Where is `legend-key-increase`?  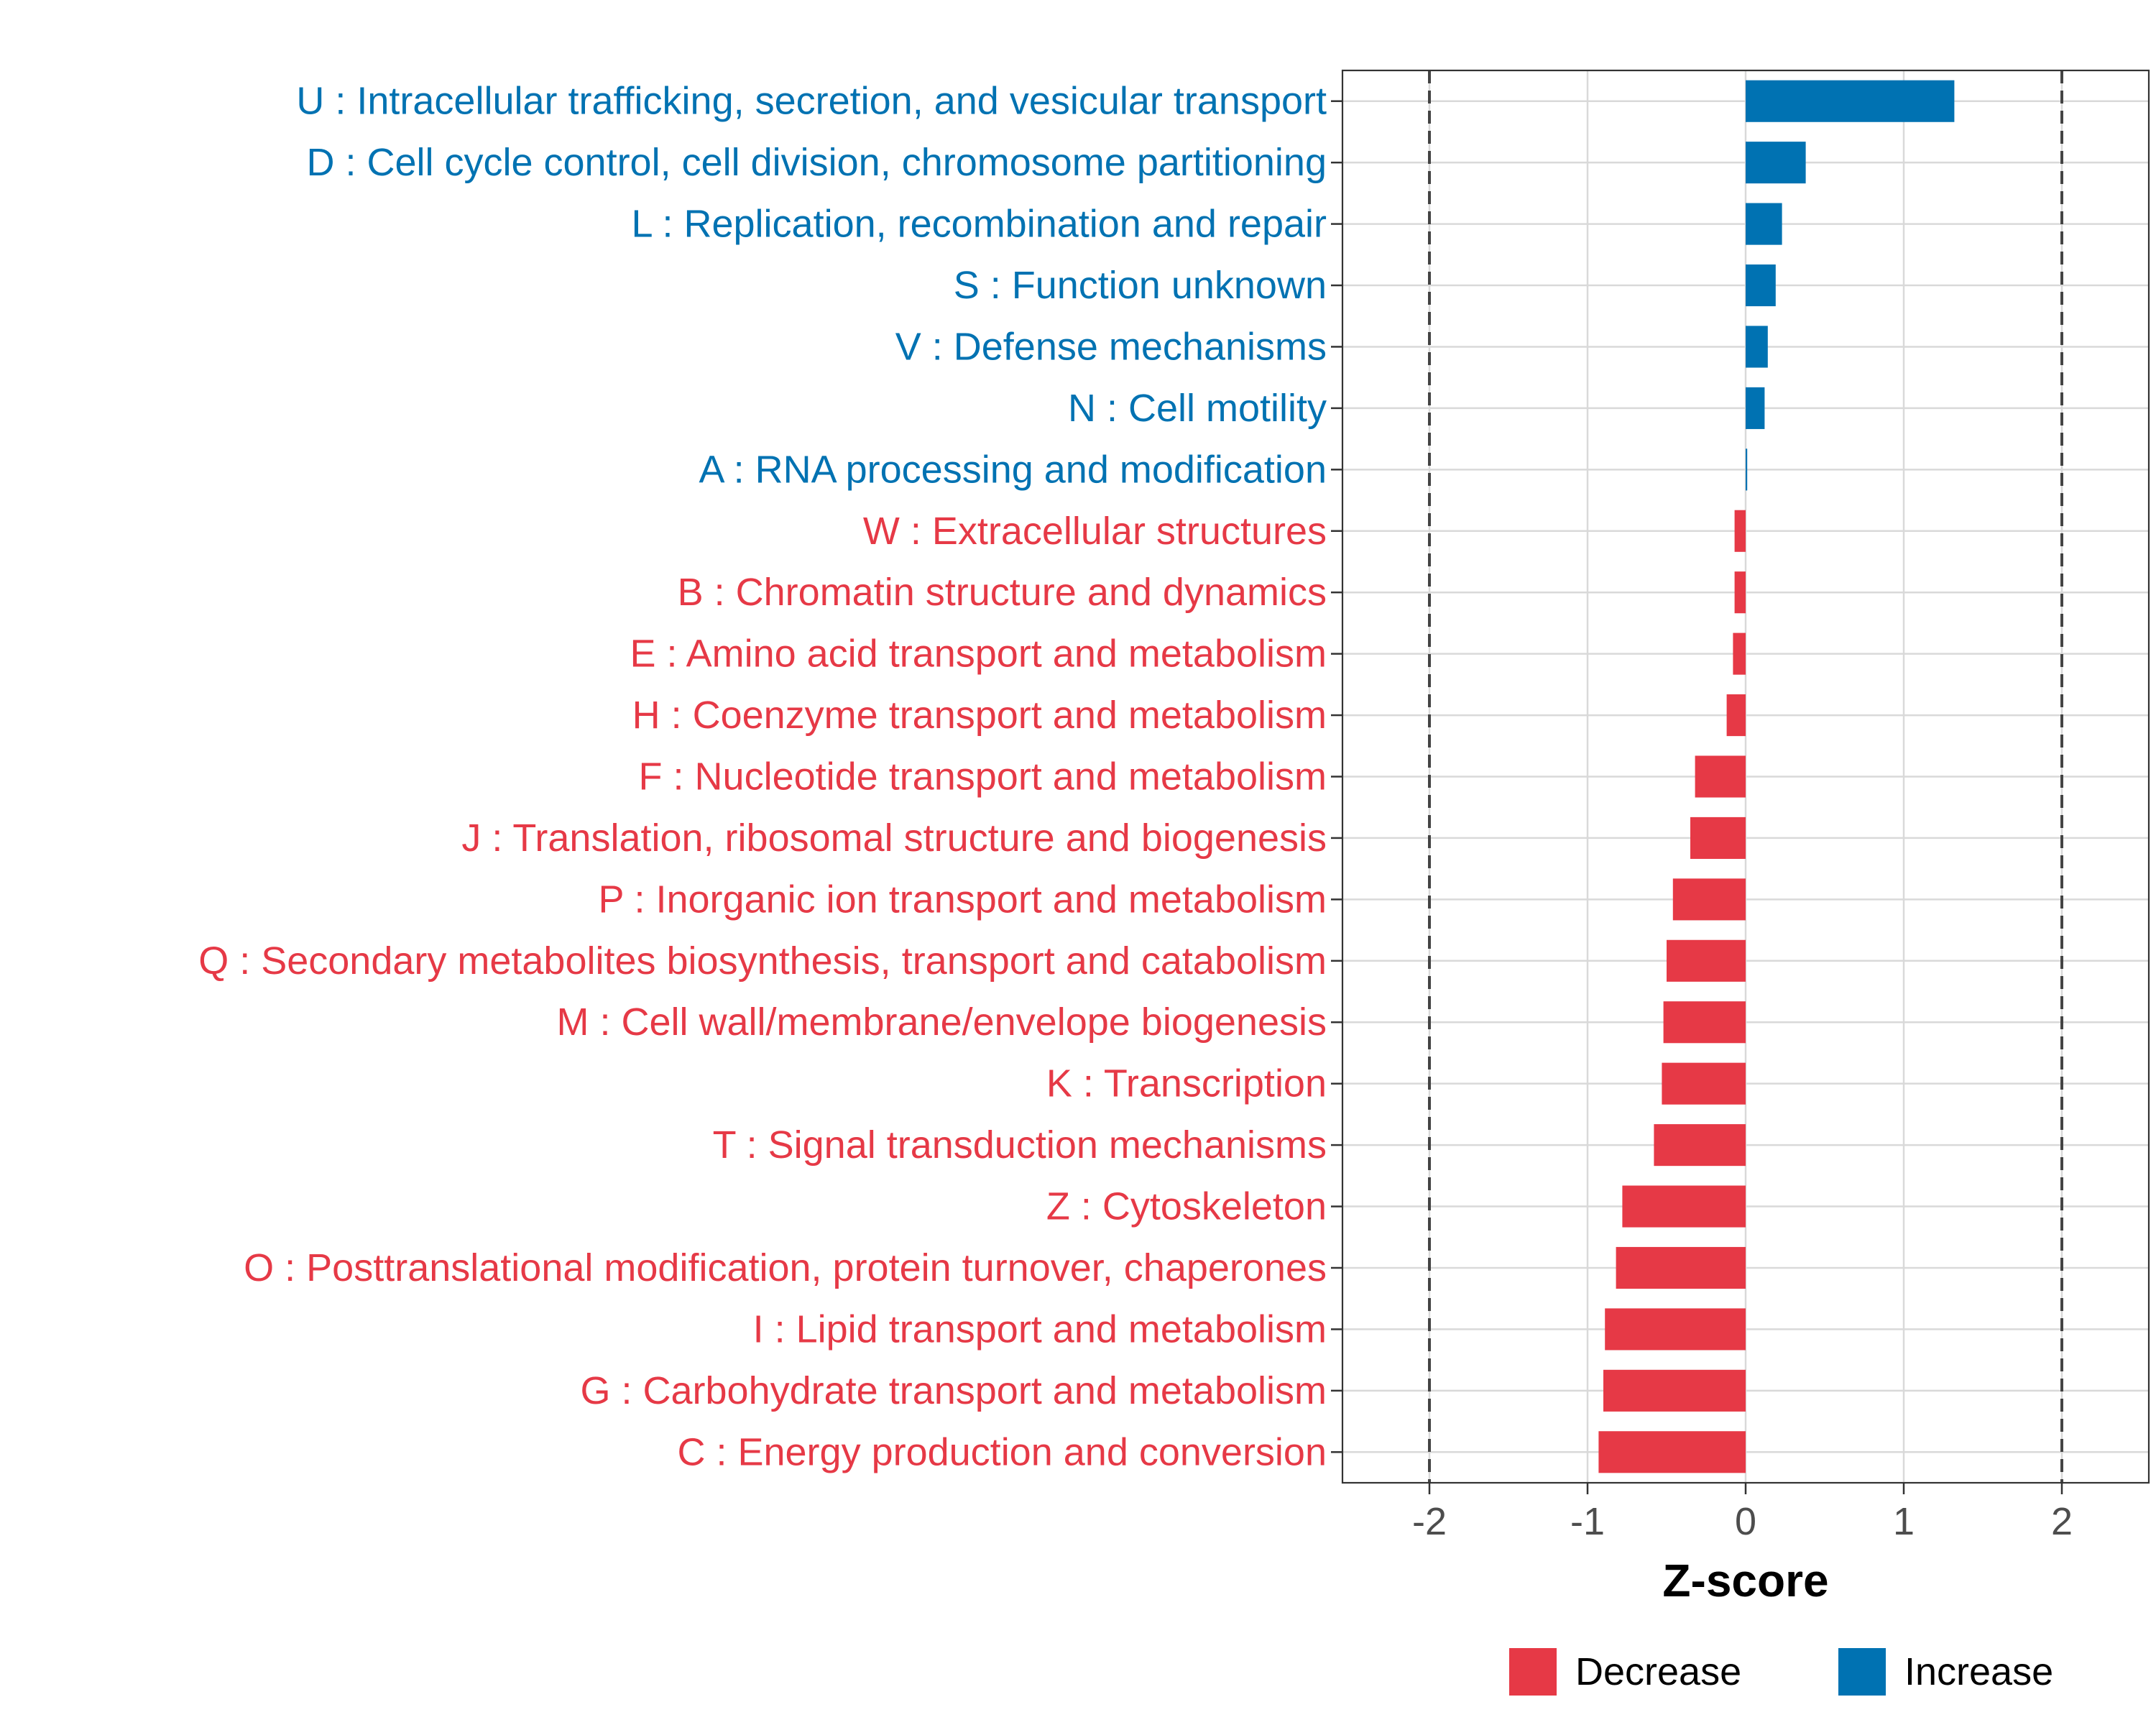 legend-key-increase is located at coordinates (1862, 1672).